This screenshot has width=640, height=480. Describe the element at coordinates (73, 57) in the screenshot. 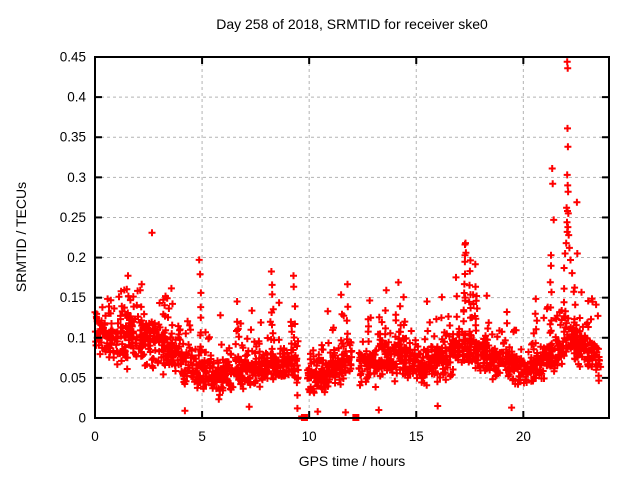

I see `y-tick-label: 0.45` at that location.